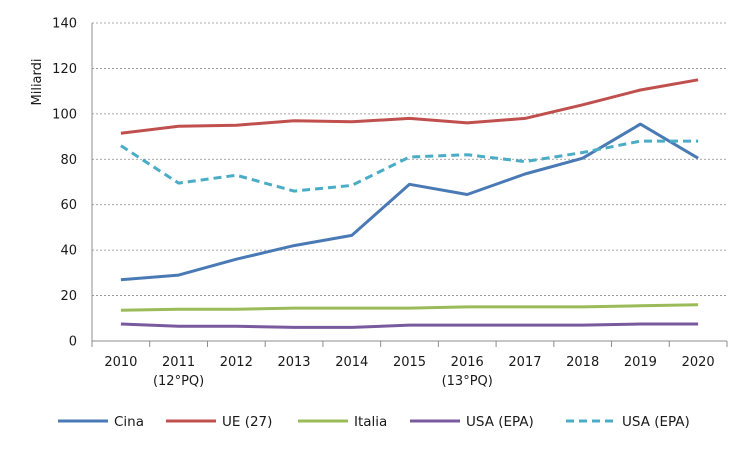  What do you see at coordinates (129, 422) in the screenshot?
I see `legend-label-1: Cina` at bounding box center [129, 422].